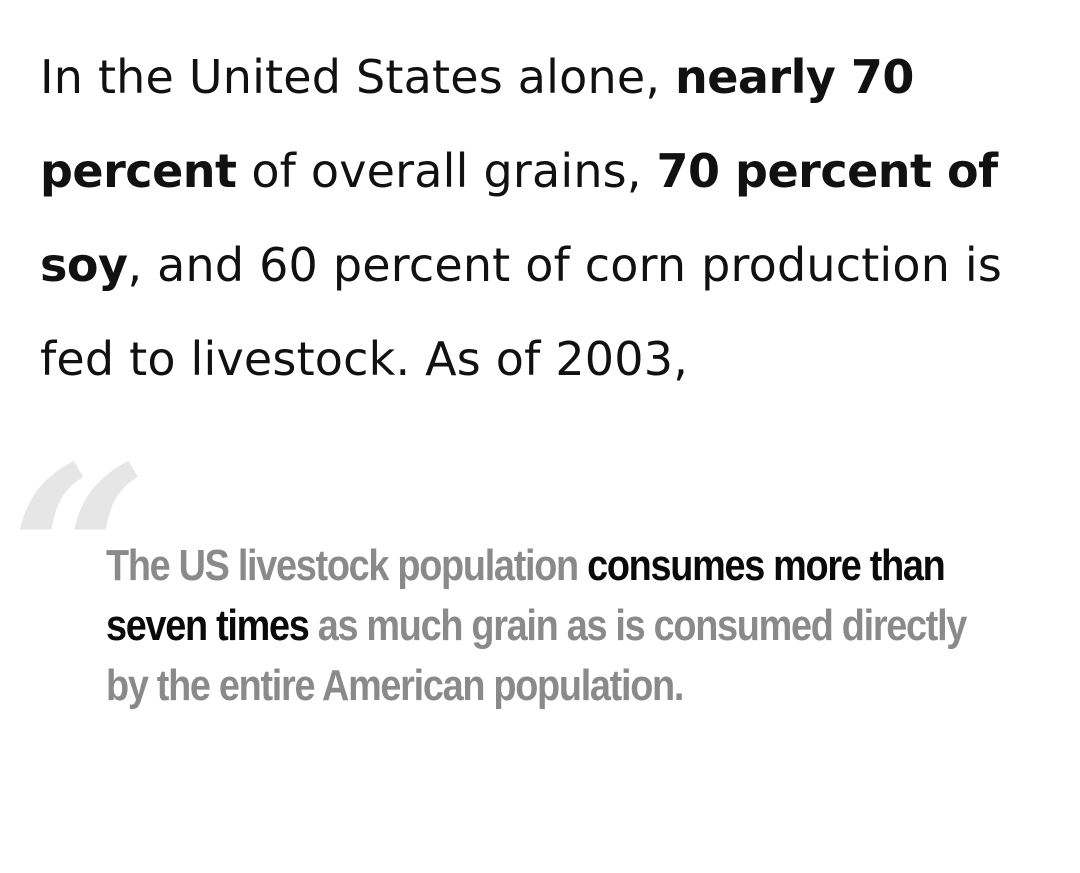 Image resolution: width=1080 pixels, height=873 pixels. Describe the element at coordinates (347, 565) in the screenshot. I see `pull-quote-lead: The US livestock population` at that location.